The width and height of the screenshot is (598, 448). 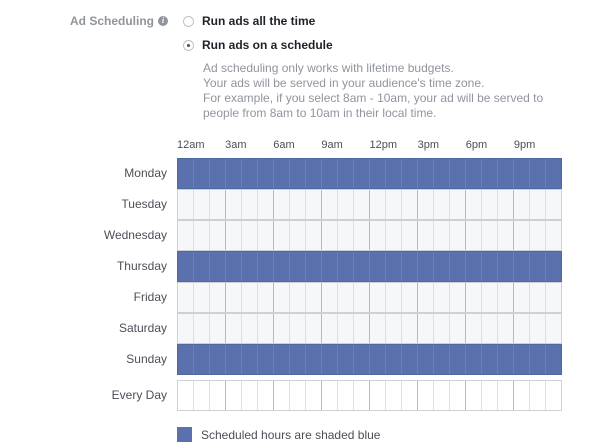 What do you see at coordinates (163, 21) in the screenshot?
I see `info-icon: i` at bounding box center [163, 21].